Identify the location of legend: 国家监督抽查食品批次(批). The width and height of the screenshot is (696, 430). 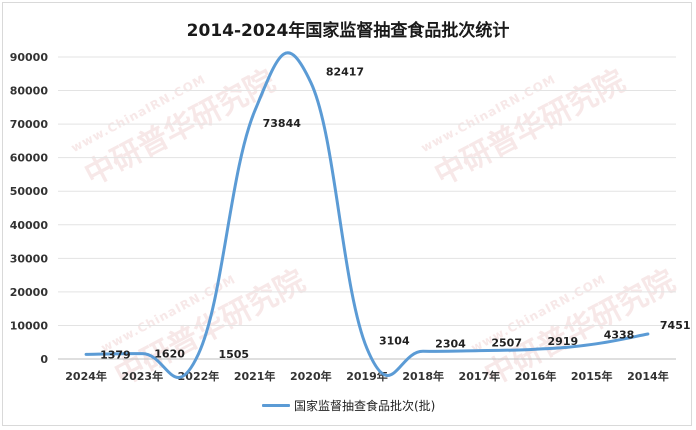
(348, 405).